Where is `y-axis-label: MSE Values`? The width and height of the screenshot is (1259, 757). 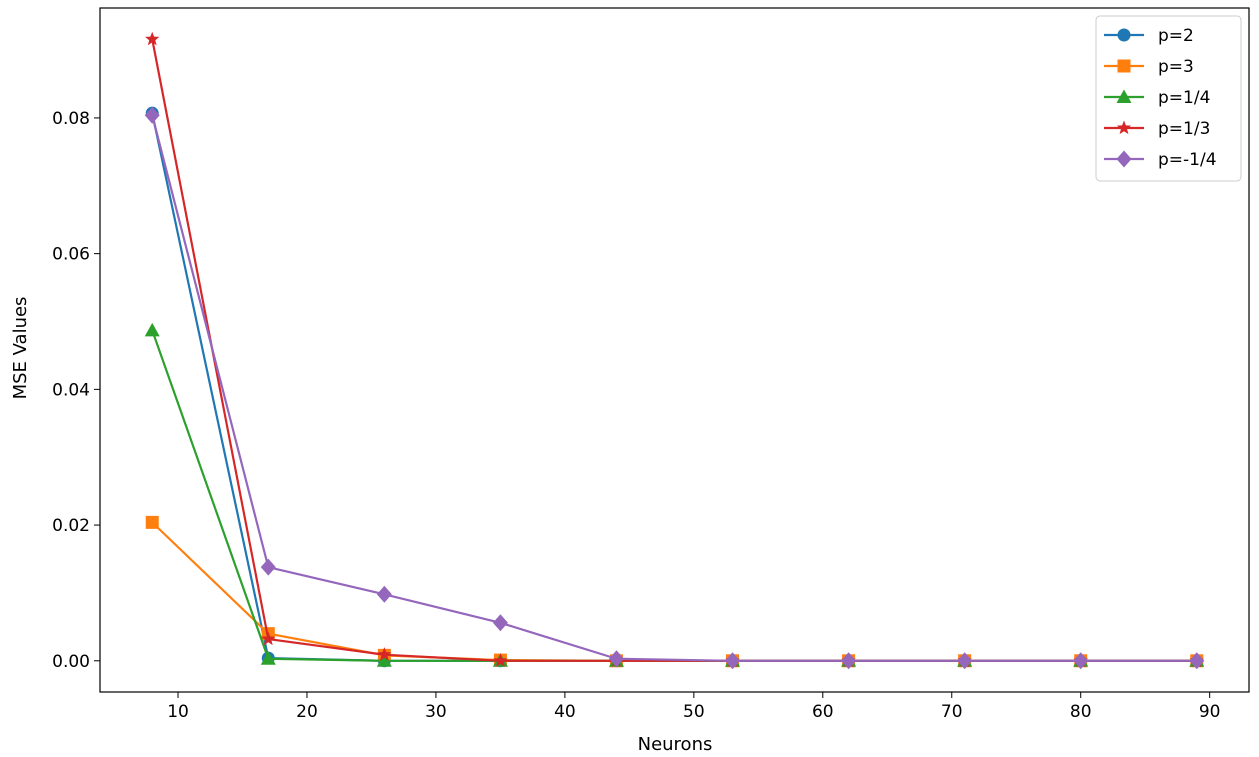 y-axis-label: MSE Values is located at coordinates (20, 348).